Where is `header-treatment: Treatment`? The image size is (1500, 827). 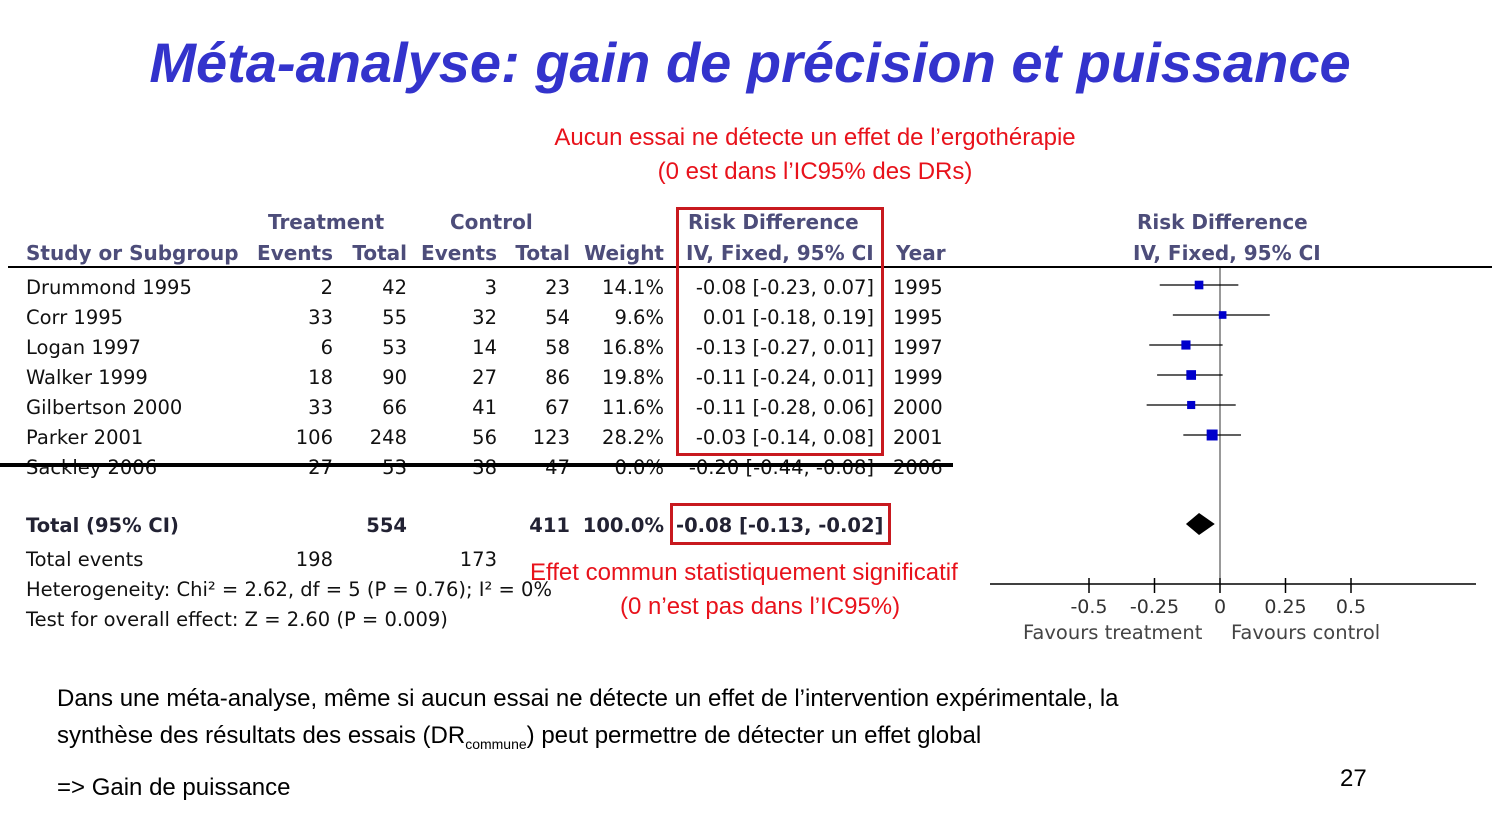
header-treatment: Treatment is located at coordinates (326, 222).